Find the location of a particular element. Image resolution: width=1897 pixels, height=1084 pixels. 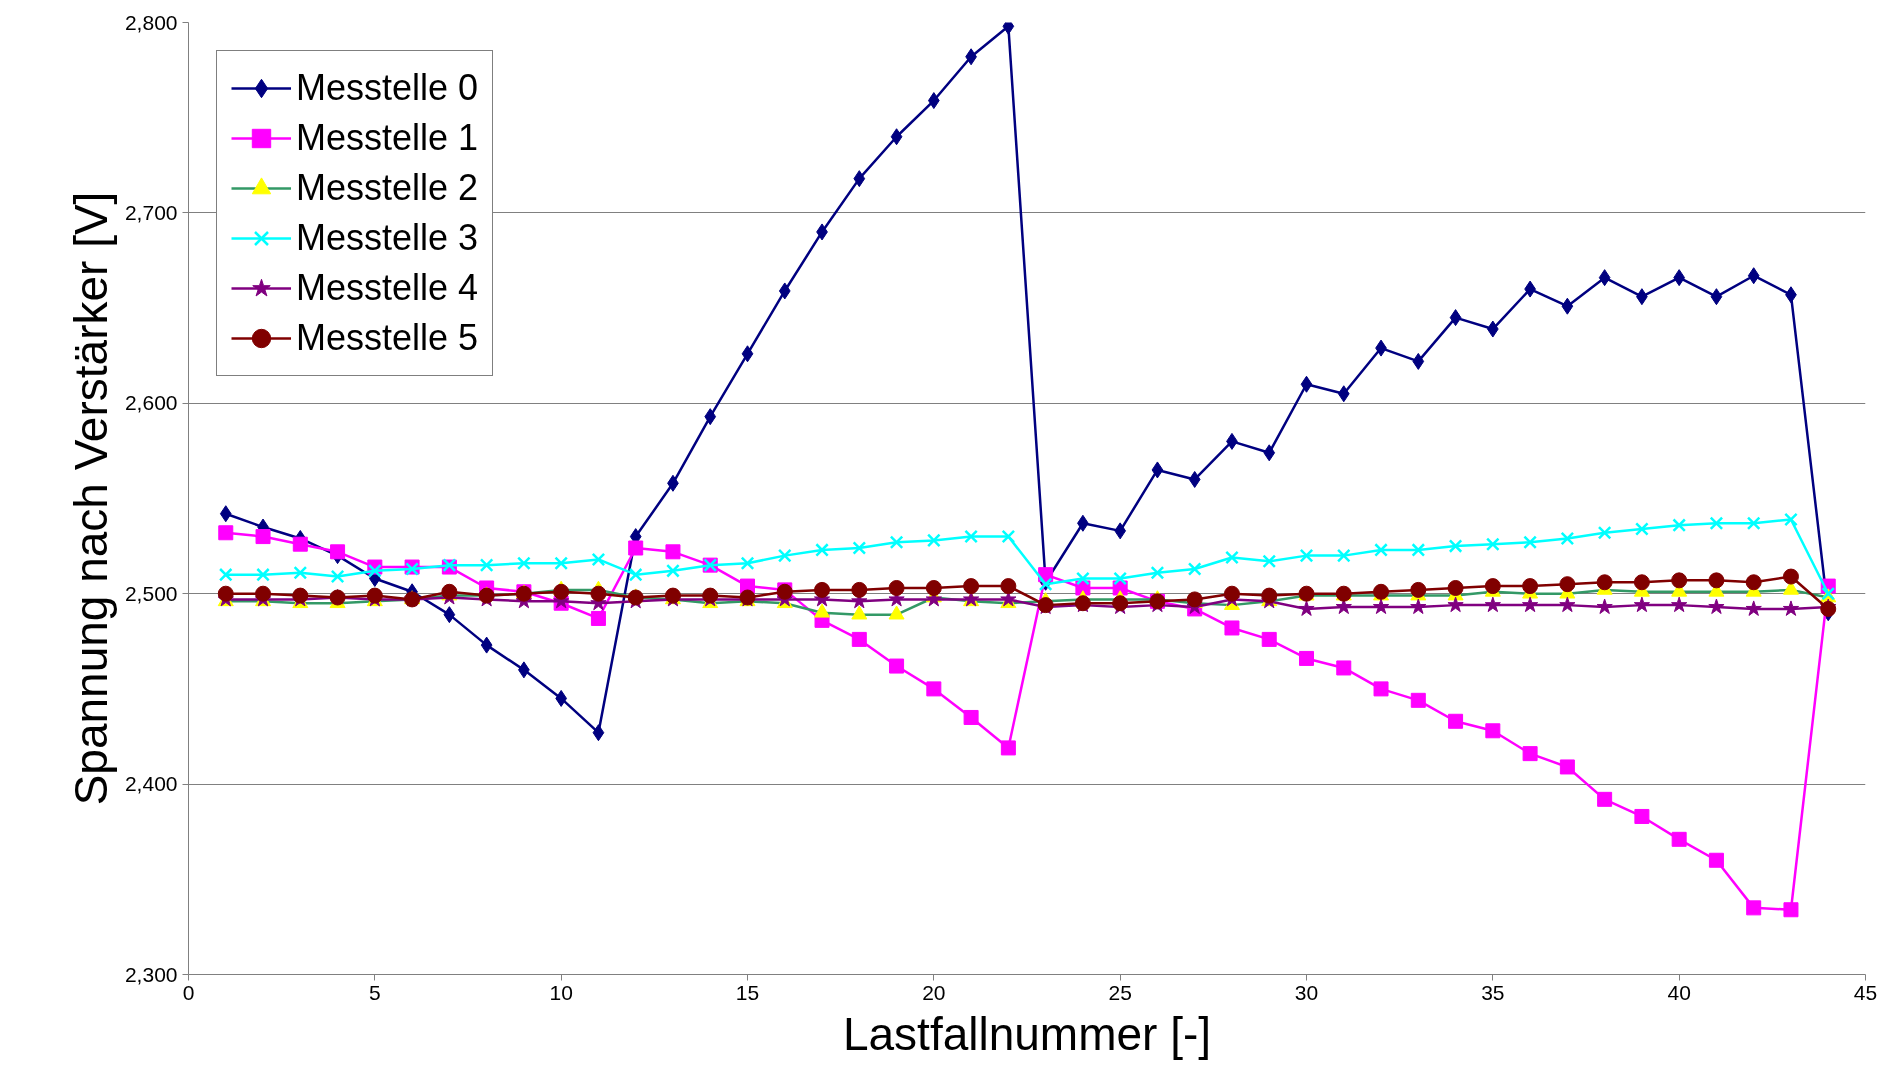

x-tick-label: 30 is located at coordinates (1306, 992).